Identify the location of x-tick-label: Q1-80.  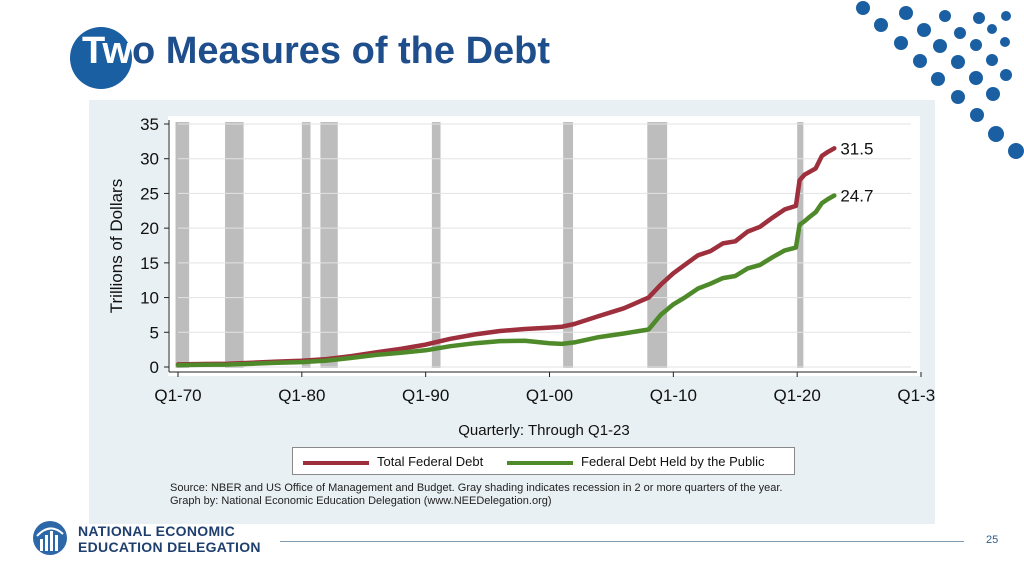
(301, 395).